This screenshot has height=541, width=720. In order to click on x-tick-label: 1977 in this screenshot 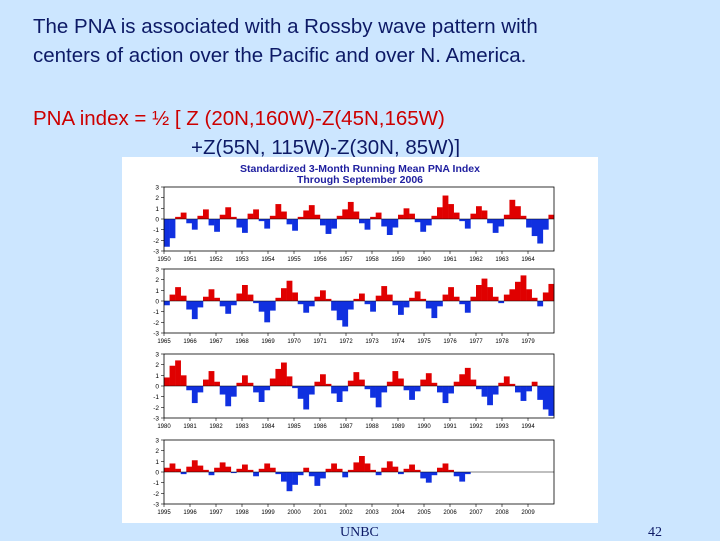, I will do `click(476, 342)`.